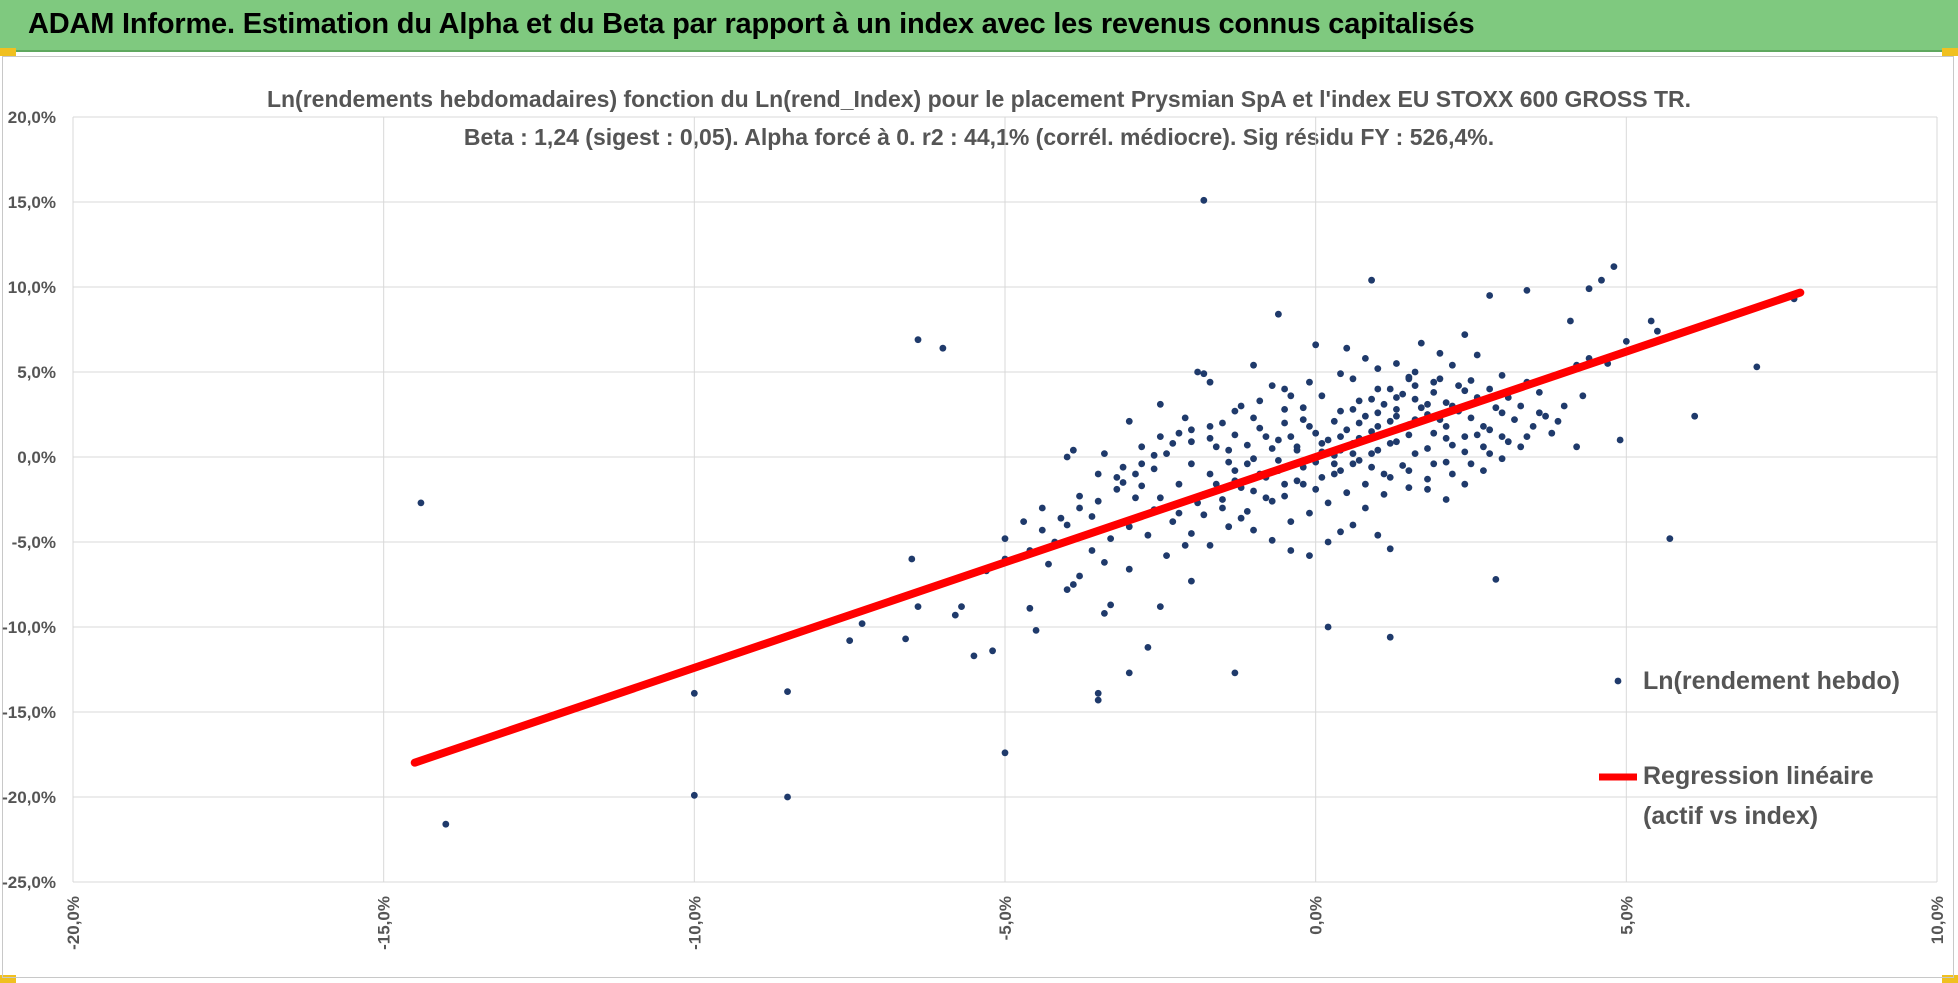 The width and height of the screenshot is (1958, 983). Describe the element at coordinates (73, 923) in the screenshot. I see `x-tick-label: -20,0%` at that location.